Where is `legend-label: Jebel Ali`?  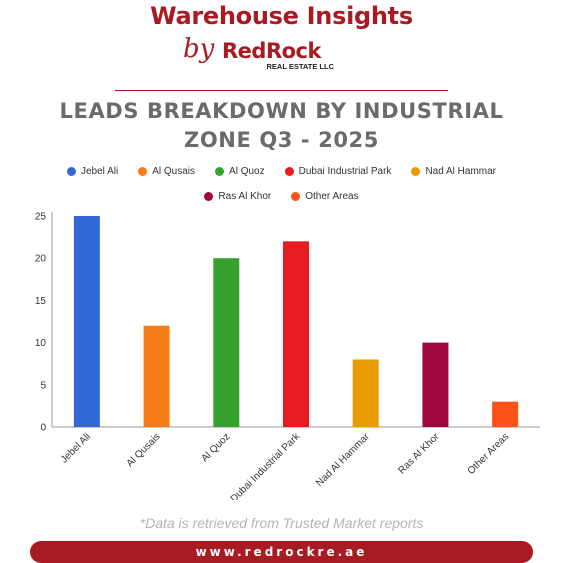
legend-label: Jebel Ali is located at coordinates (99, 171).